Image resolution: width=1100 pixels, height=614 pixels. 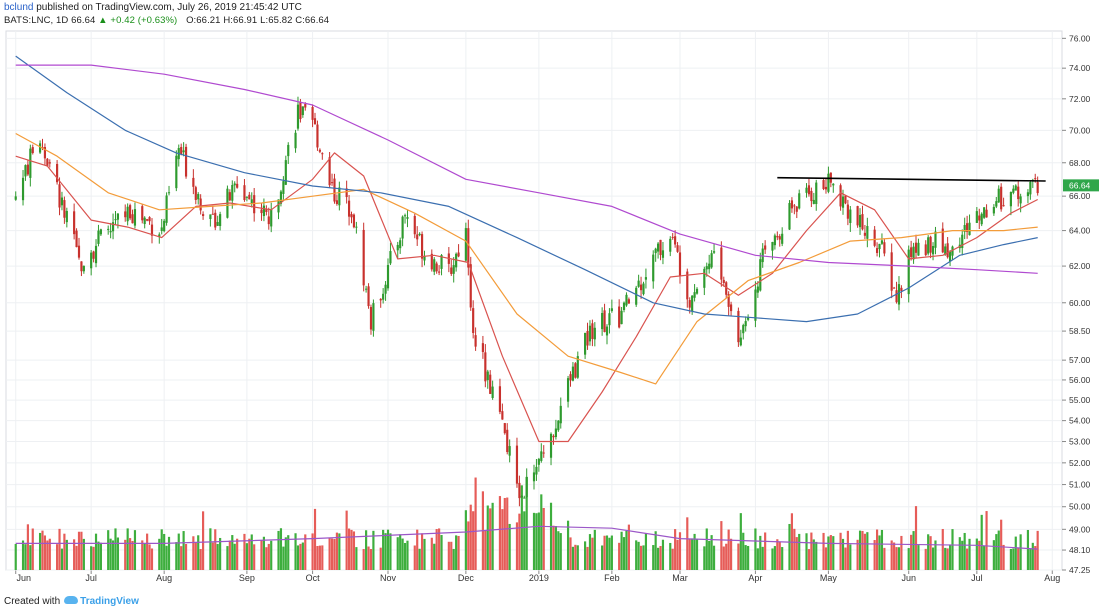 What do you see at coordinates (245, 20) in the screenshot?
I see `high-value: 66.91` at bounding box center [245, 20].